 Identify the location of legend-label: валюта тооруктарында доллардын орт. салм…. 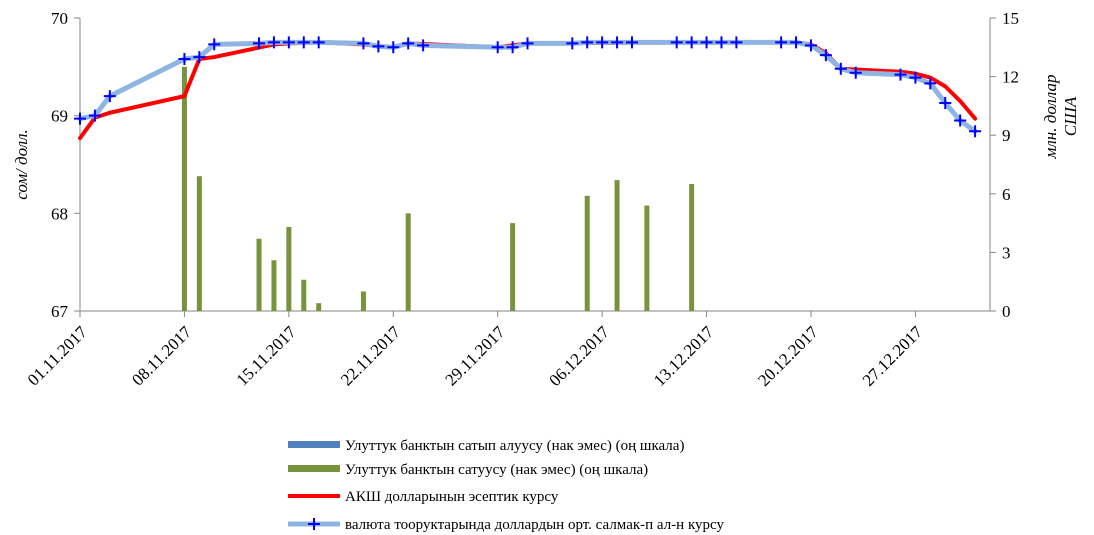
(534, 525).